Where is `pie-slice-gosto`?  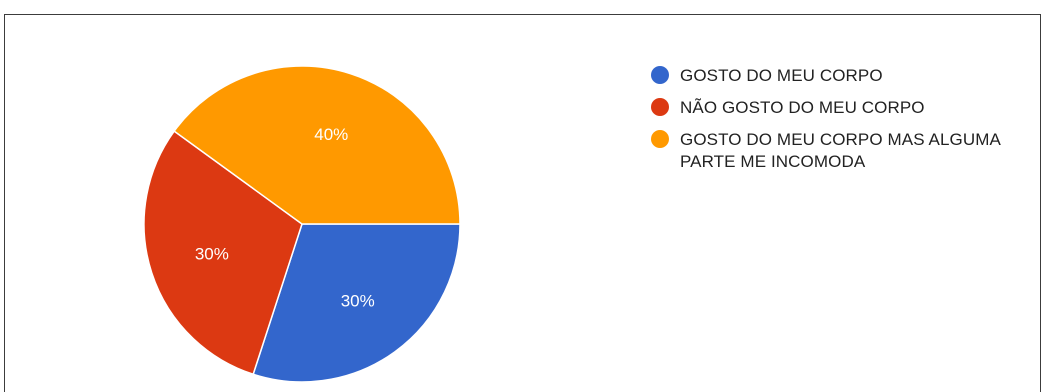 pie-slice-gosto is located at coordinates (356, 303).